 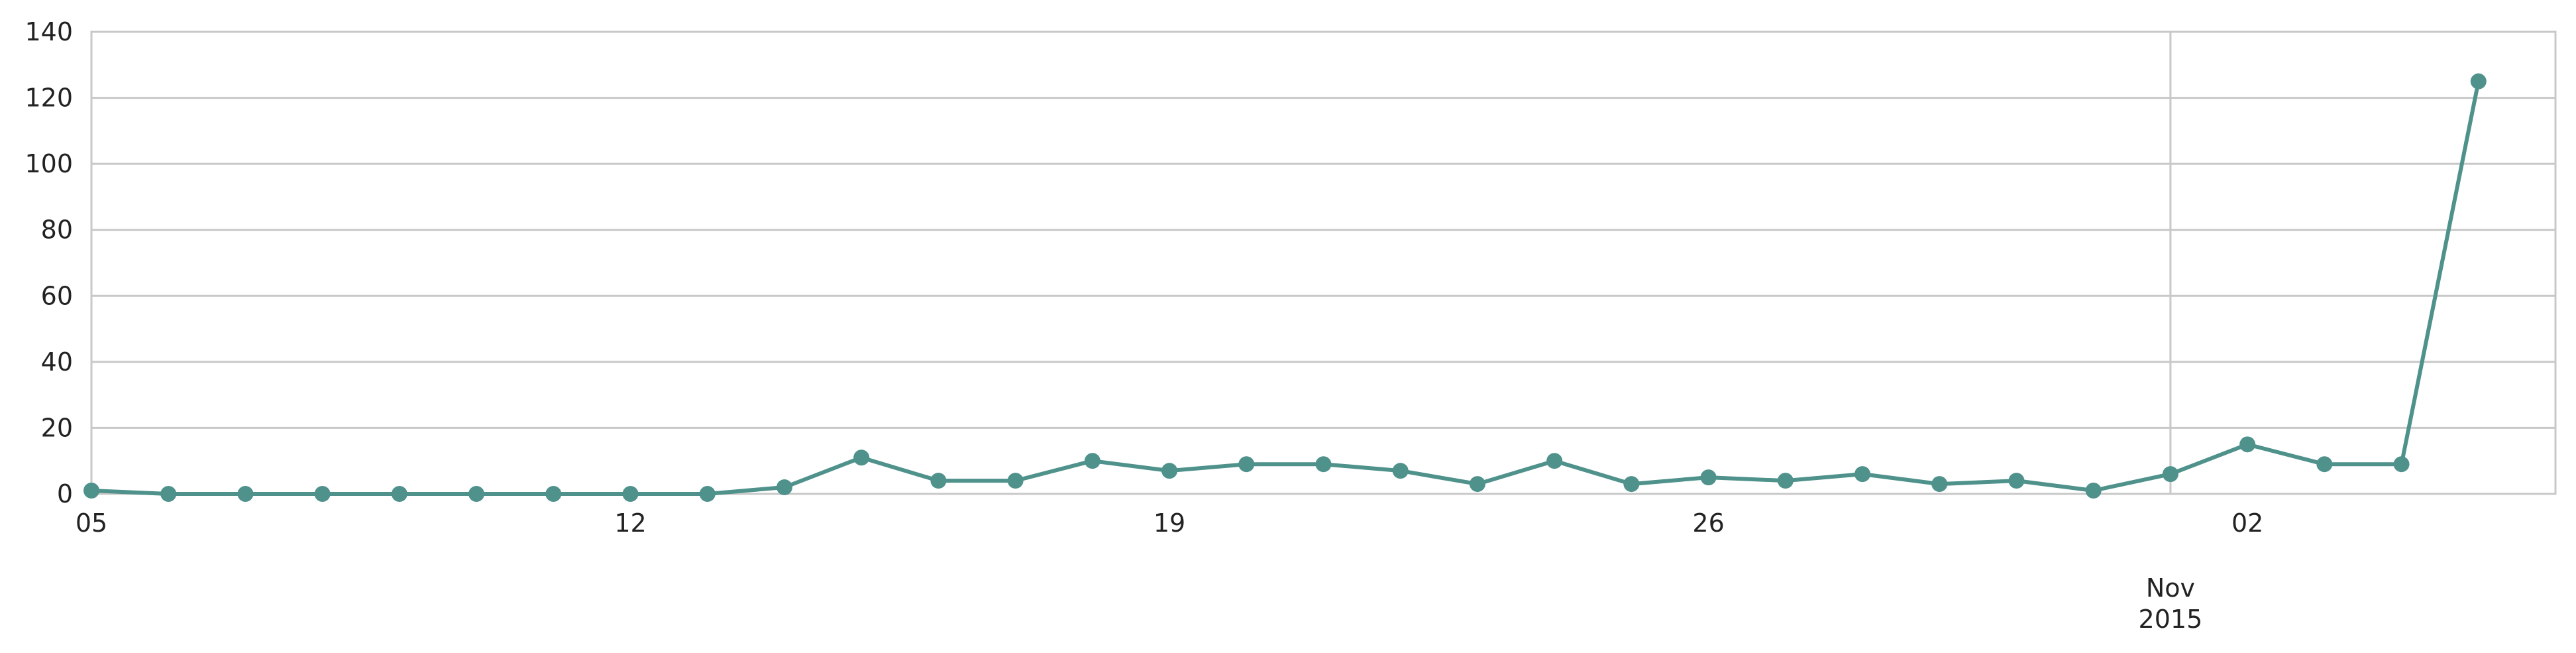 I want to click on x-tick-label: 19, so click(x=1169, y=523).